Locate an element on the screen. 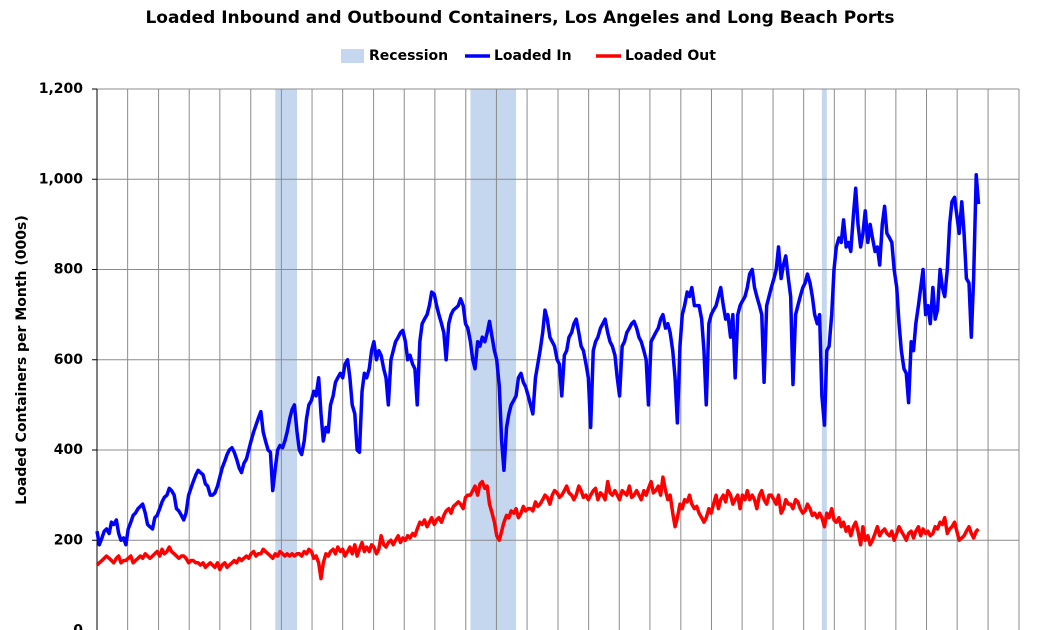  y-tick-label: 200 is located at coordinates (68, 540).